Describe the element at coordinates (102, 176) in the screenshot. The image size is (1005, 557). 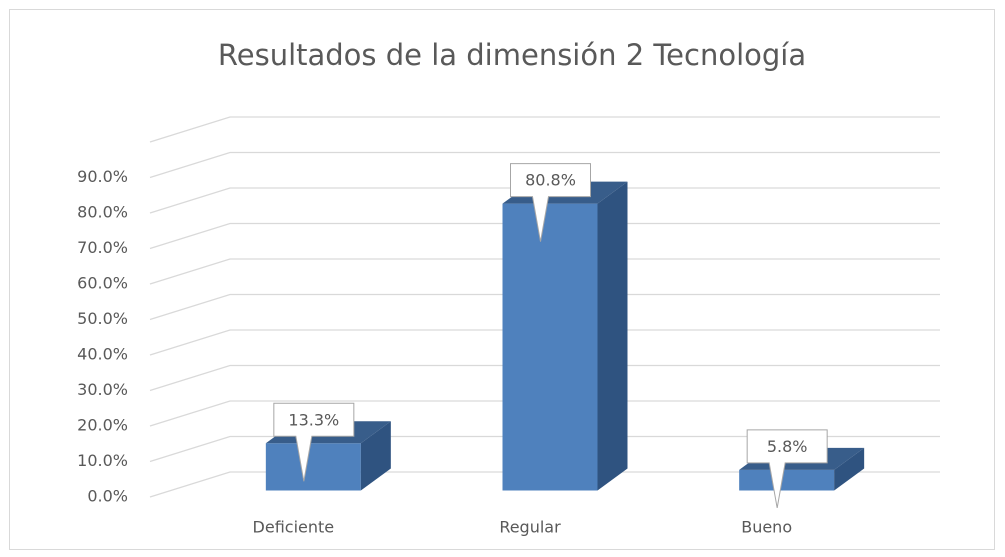
I see `y-tick-label: 90.0%` at that location.